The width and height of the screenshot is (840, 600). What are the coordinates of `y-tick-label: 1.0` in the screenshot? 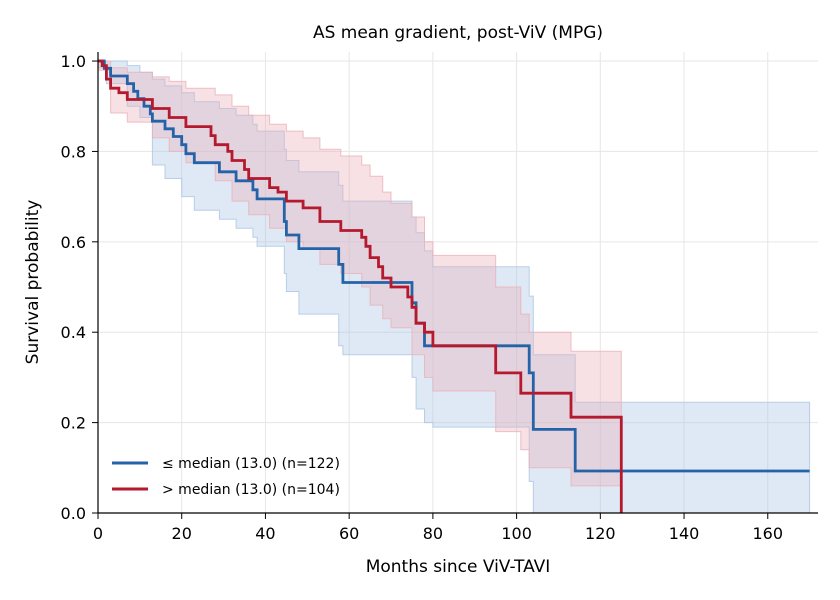 It's located at (73, 61).